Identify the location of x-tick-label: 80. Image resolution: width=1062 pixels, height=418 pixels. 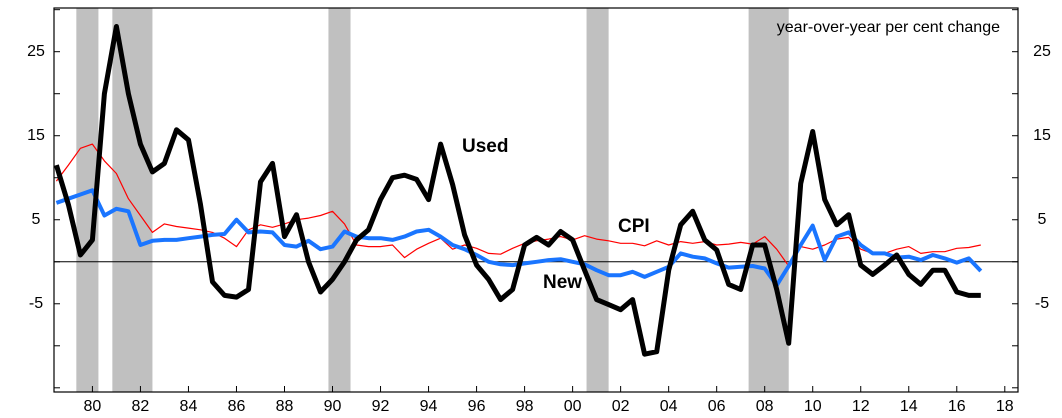
(93, 406).